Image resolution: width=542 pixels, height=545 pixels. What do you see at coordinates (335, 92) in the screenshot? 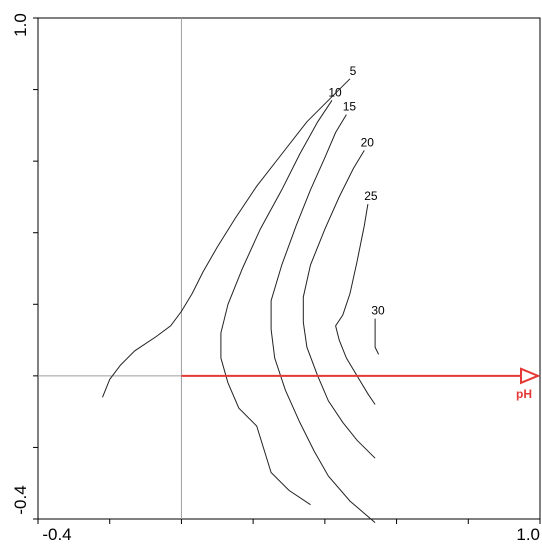
I see `contour-label-10: 10` at bounding box center [335, 92].